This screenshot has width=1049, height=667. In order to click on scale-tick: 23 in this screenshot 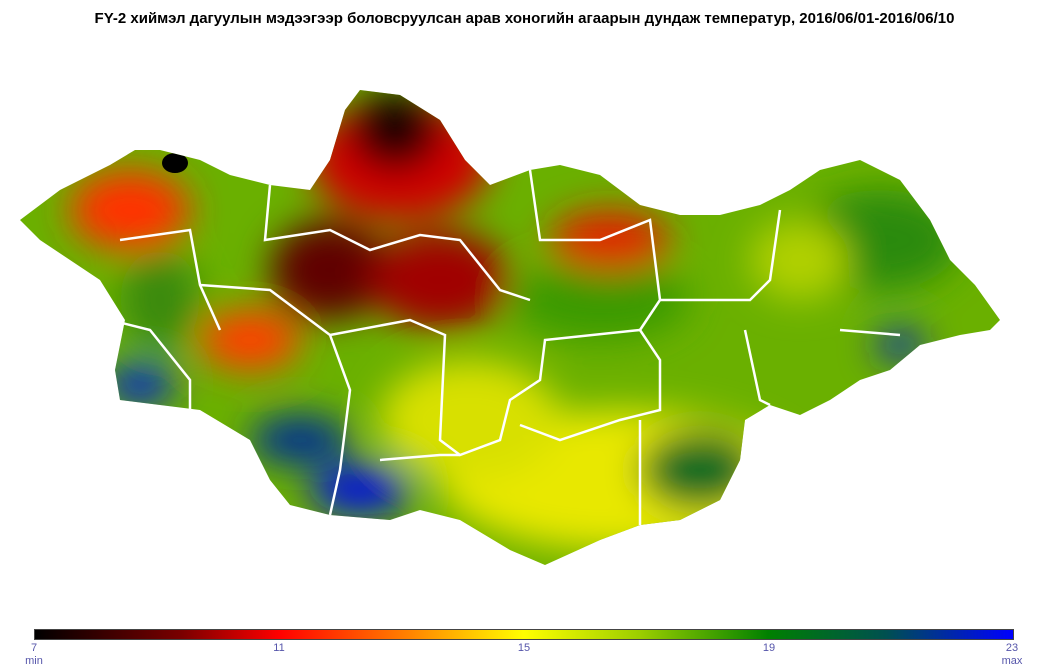, I will do `click(1012, 648)`.